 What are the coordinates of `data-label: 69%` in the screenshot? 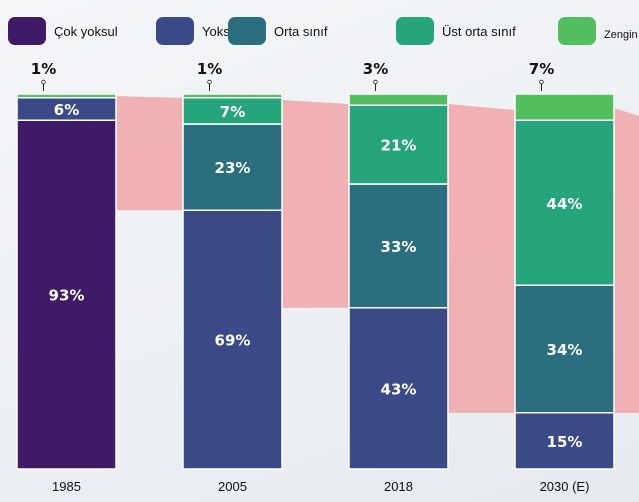 It's located at (233, 341).